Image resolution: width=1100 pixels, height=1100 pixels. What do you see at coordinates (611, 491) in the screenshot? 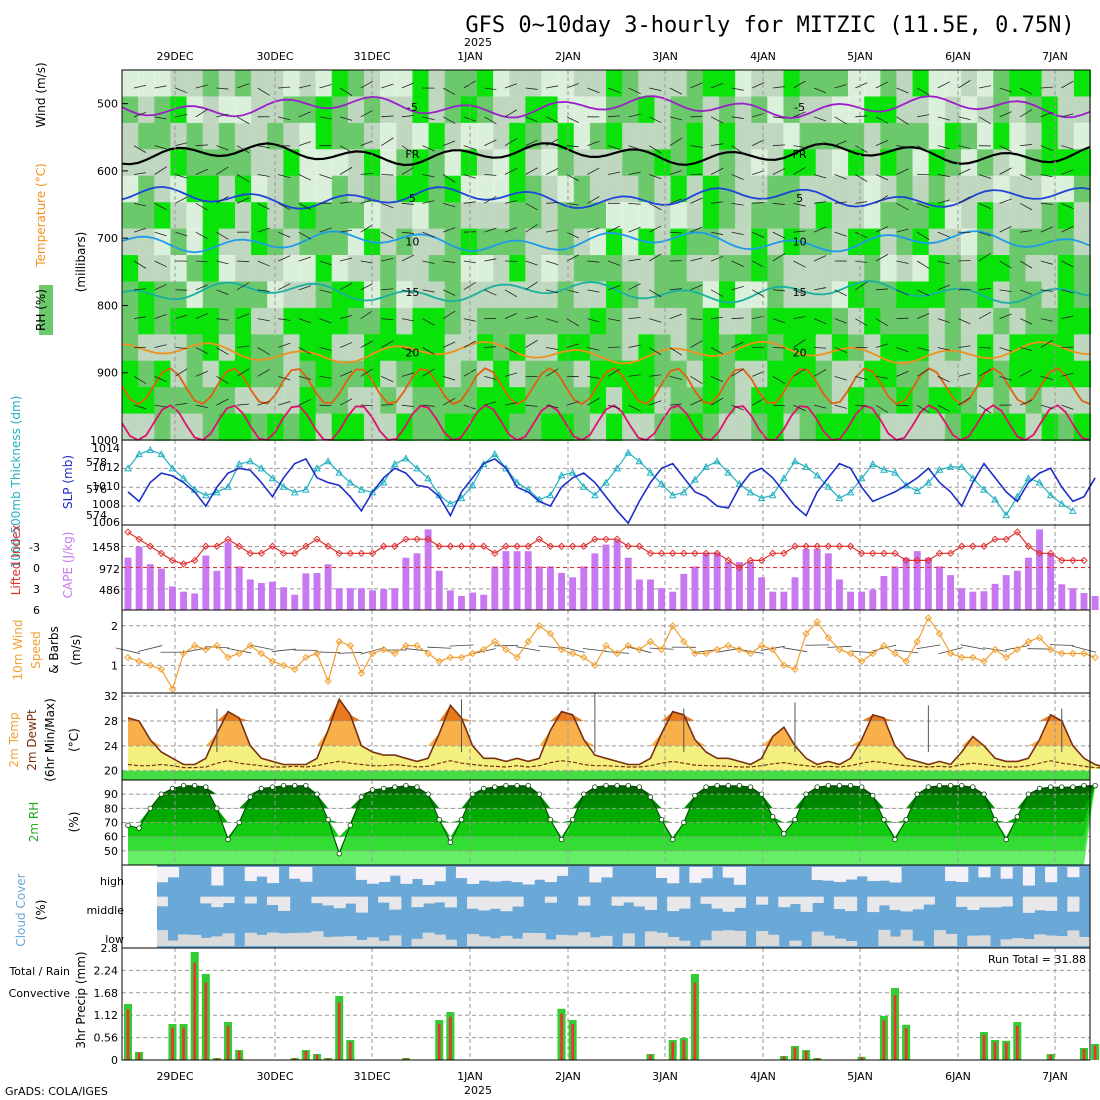
I see `slp-line` at bounding box center [611, 491].